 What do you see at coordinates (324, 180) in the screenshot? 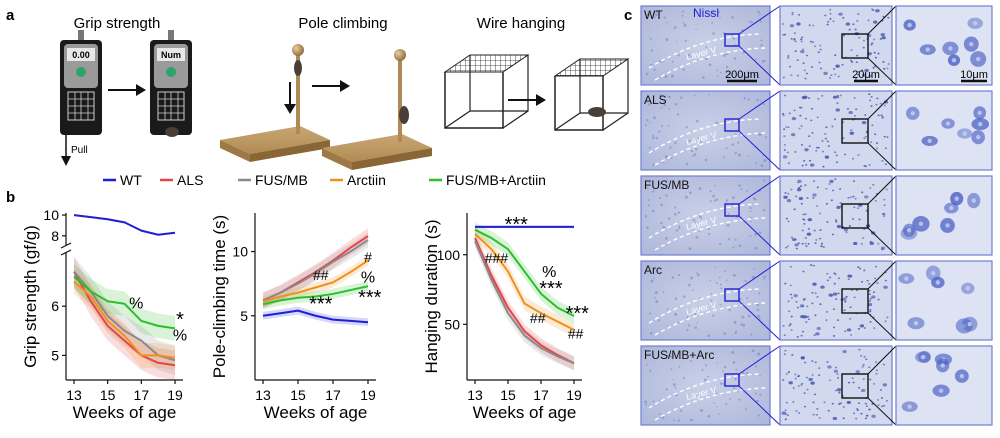
I see `legend: WT ALS FUS/MB Arctiin FUS/MB+Arctiin` at bounding box center [324, 180].